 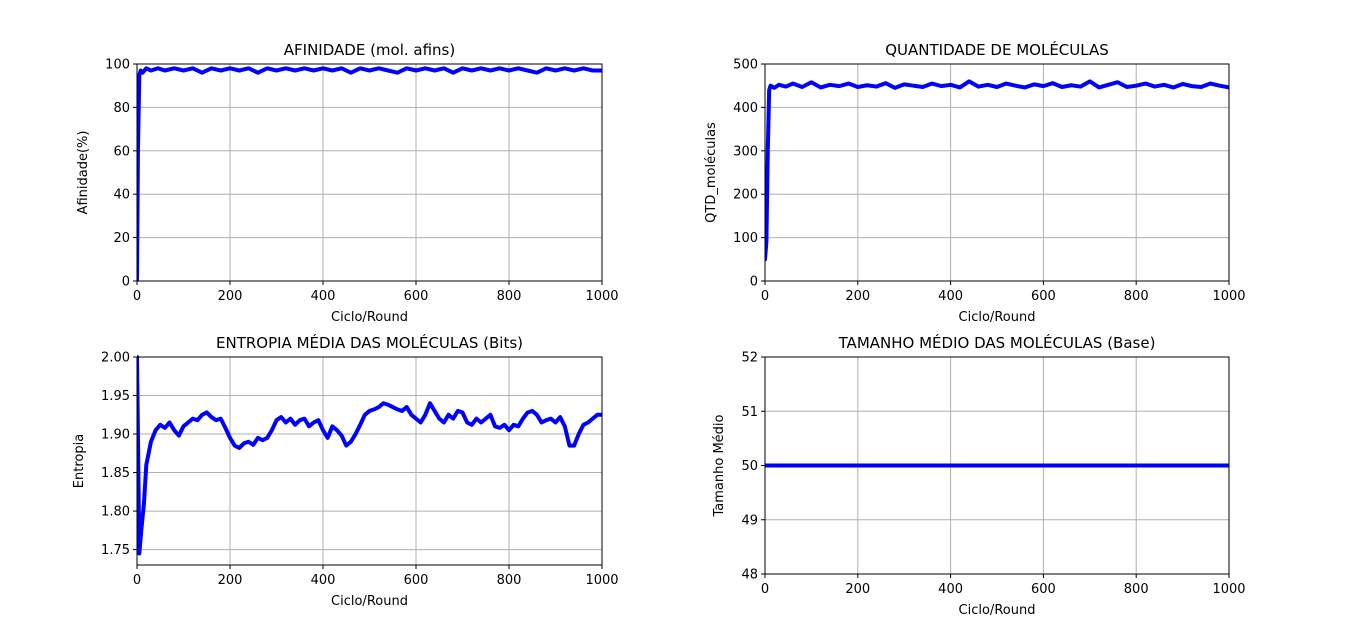 I want to click on y-tick-label: 1.80, so click(x=115, y=512).